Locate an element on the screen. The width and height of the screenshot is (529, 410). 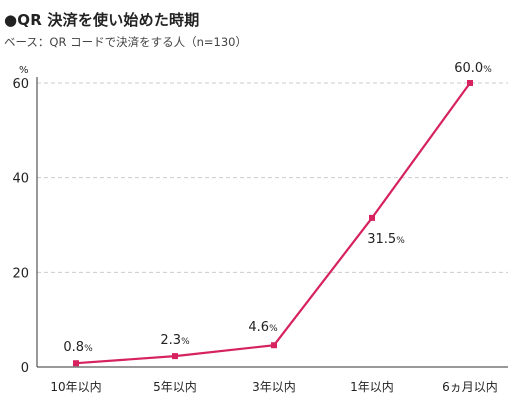
chart-subtitle: ベース：QR コードで決済をする人（n=130） is located at coordinates (125, 42).